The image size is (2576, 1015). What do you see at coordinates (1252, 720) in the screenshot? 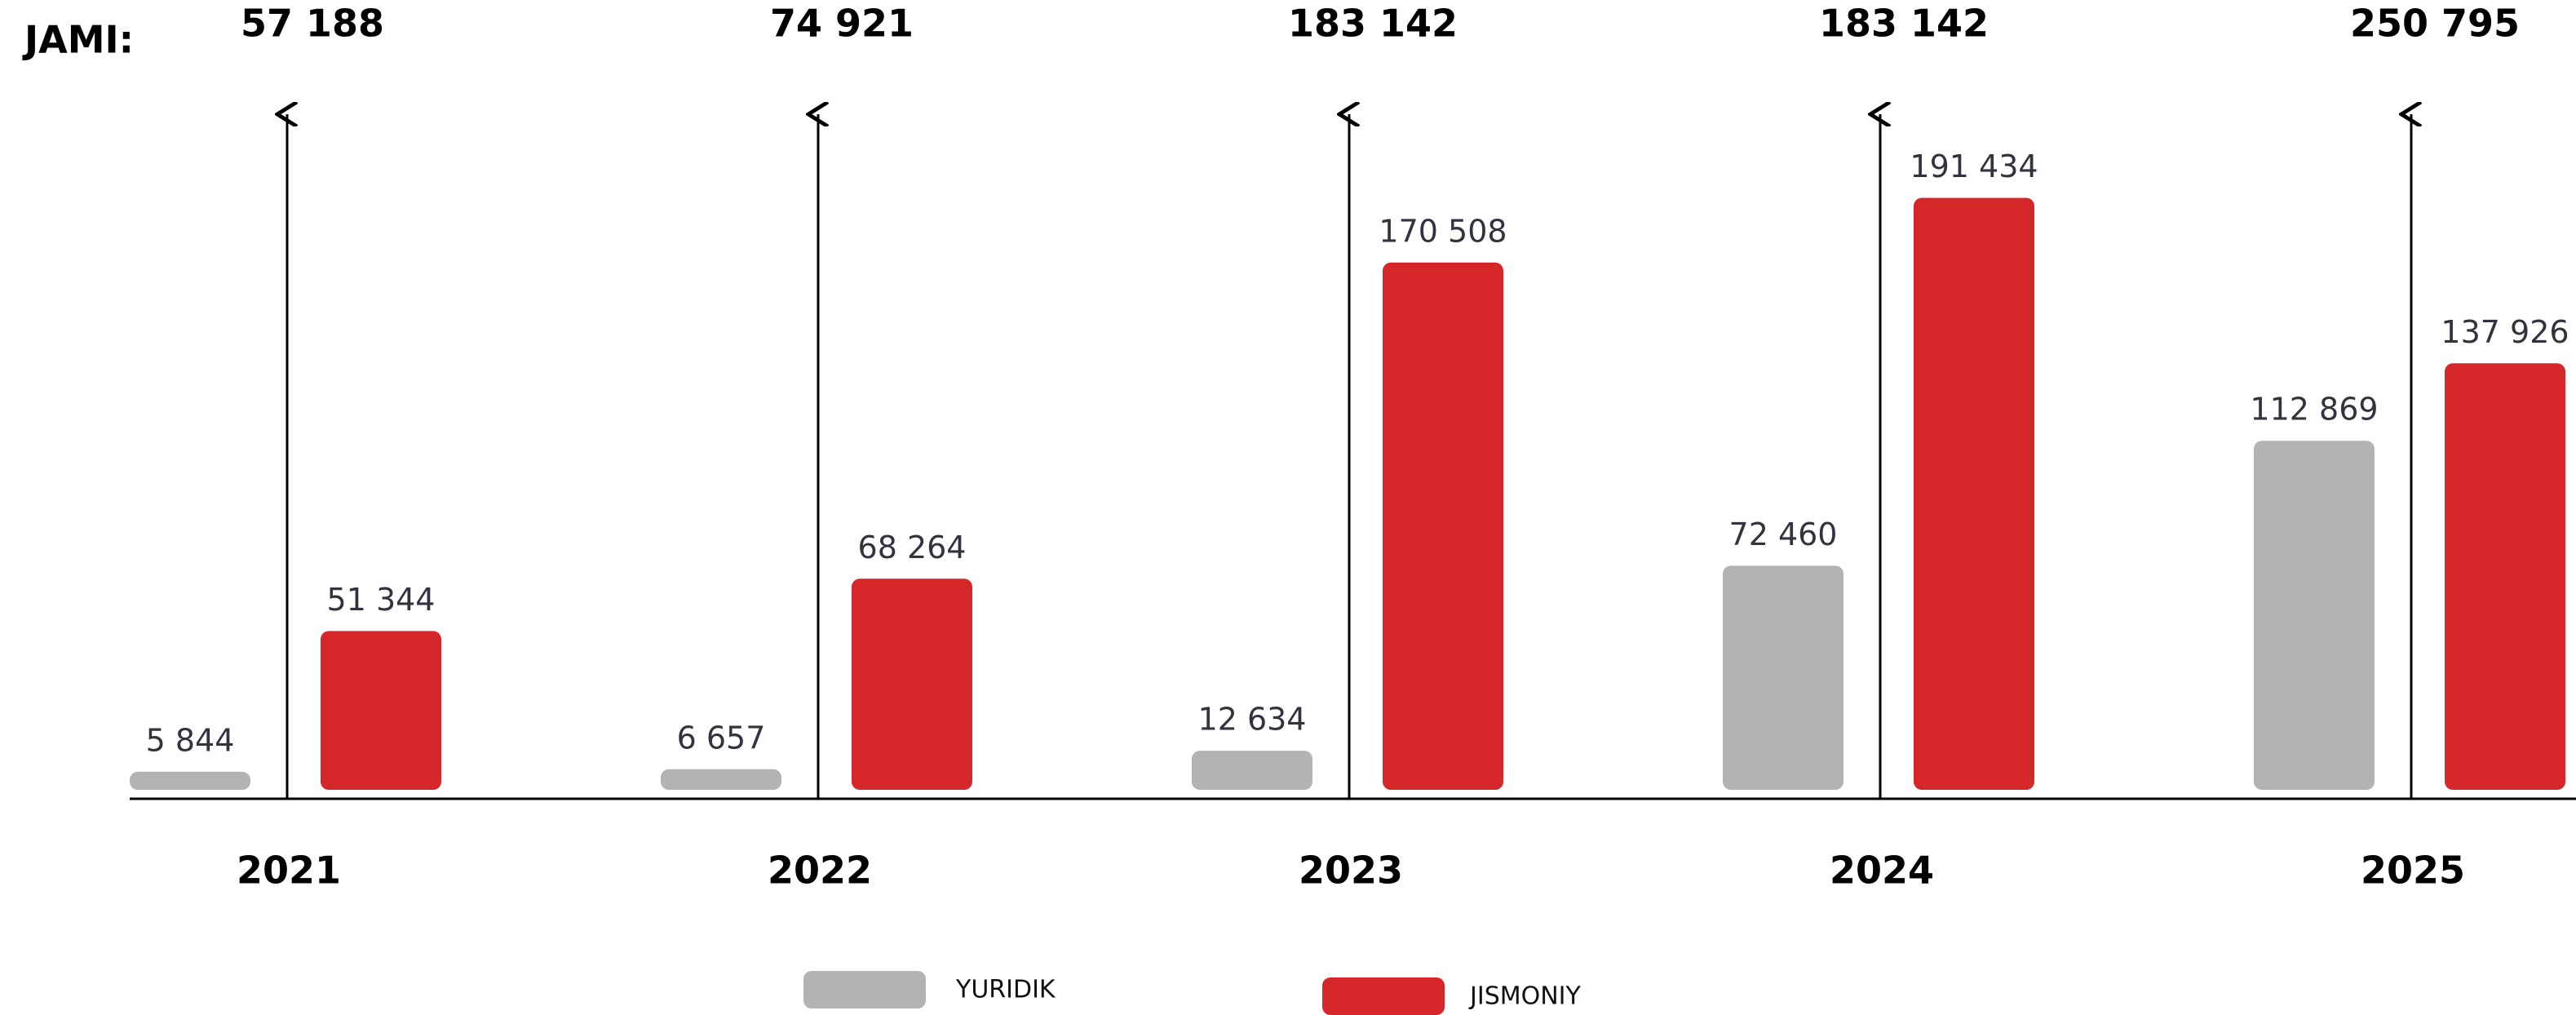
I see `value-label: 12 634` at bounding box center [1252, 720].